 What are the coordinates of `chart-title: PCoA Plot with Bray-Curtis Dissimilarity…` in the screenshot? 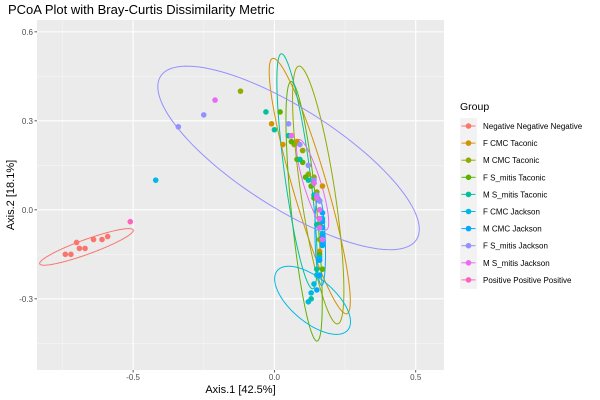 It's located at (141, 9).